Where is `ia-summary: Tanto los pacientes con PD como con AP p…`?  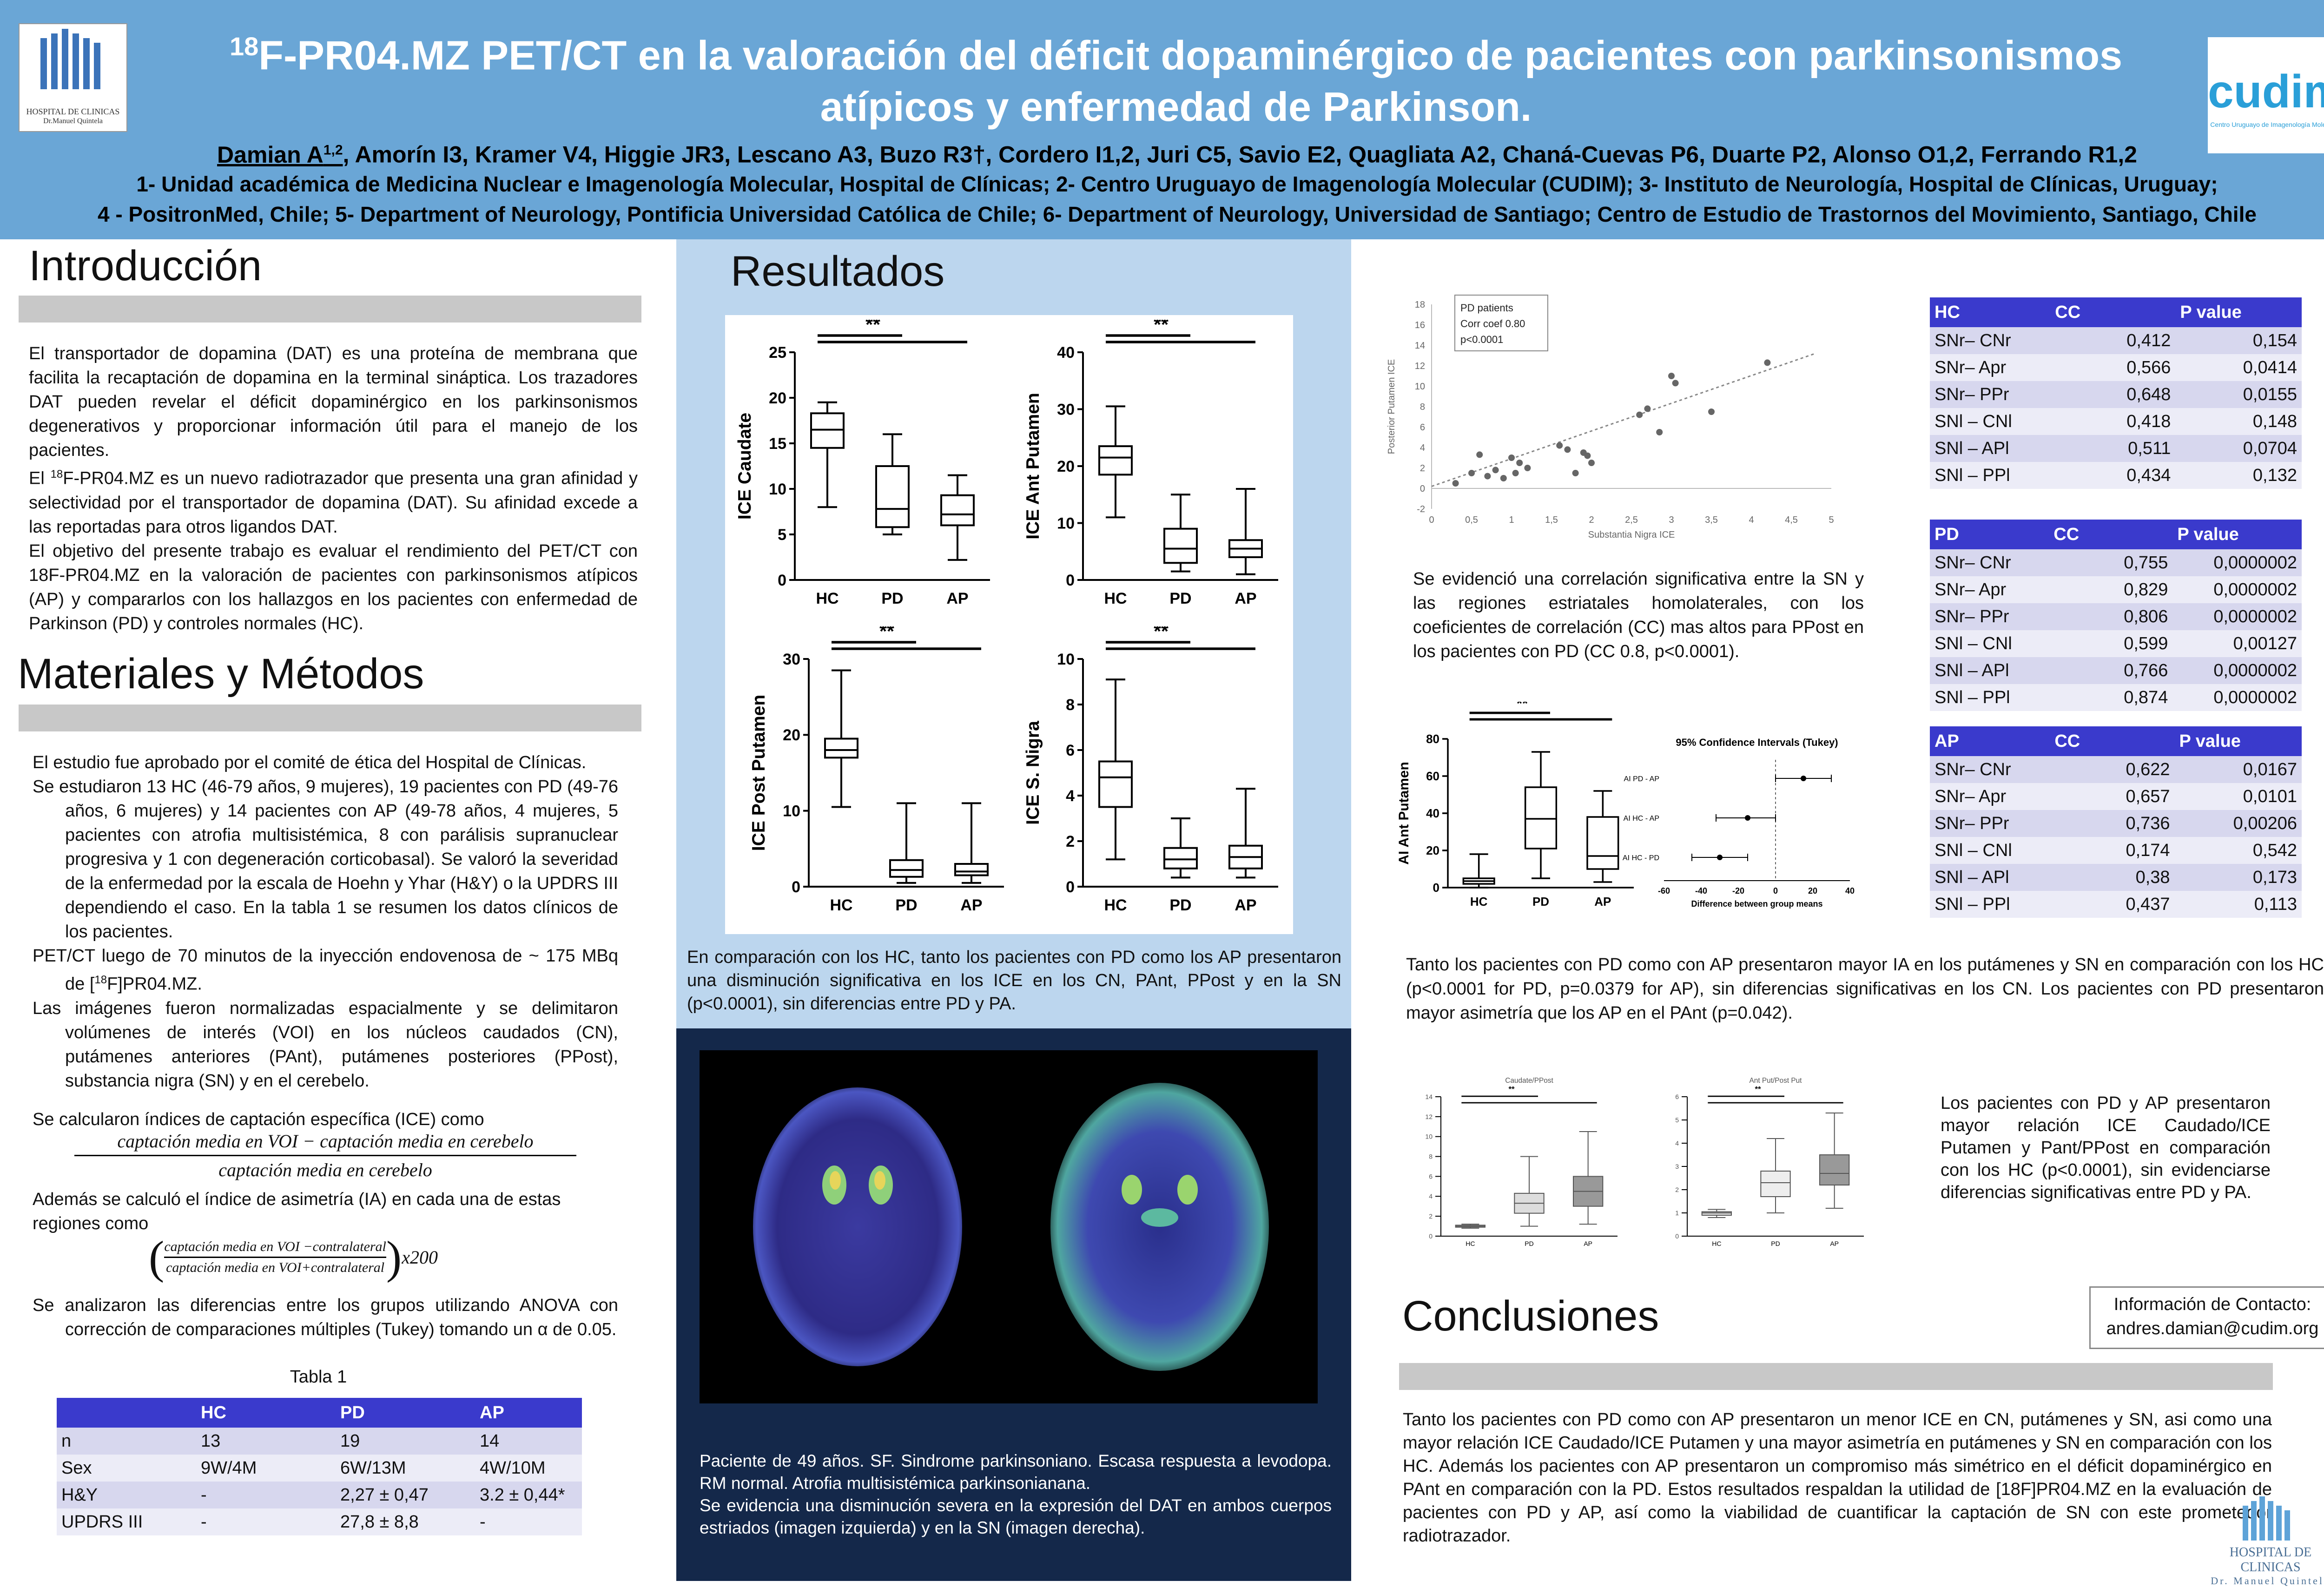
ia-summary: Tanto los pacientes con PD como con AP p… is located at coordinates (1865, 989).